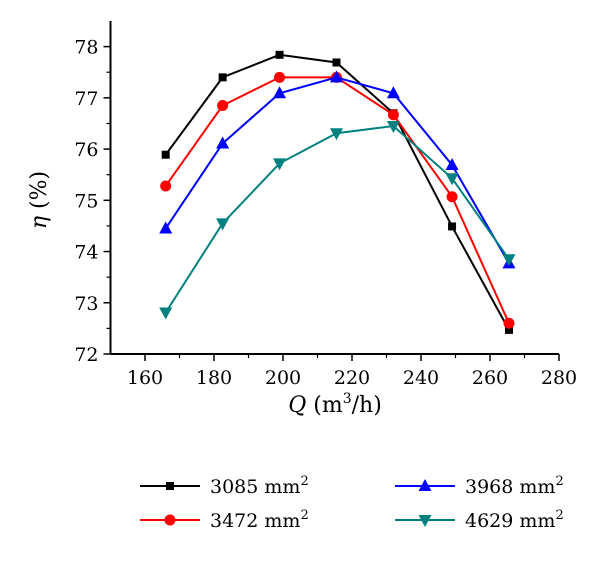  What do you see at coordinates (283, 378) in the screenshot?
I see `x-tick-label: 200` at bounding box center [283, 378].